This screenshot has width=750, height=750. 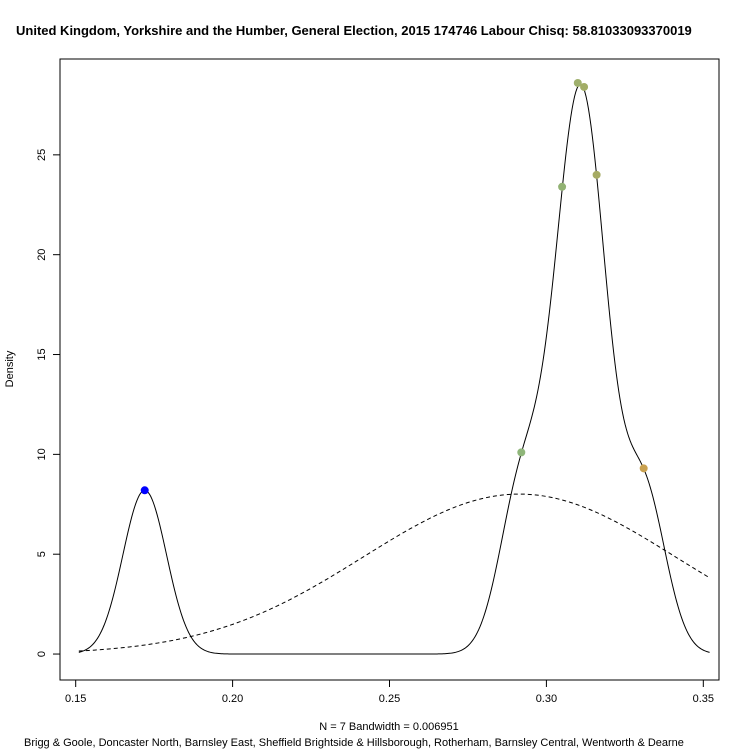 I want to click on x-tick-label: 0.35, so click(x=703, y=699).